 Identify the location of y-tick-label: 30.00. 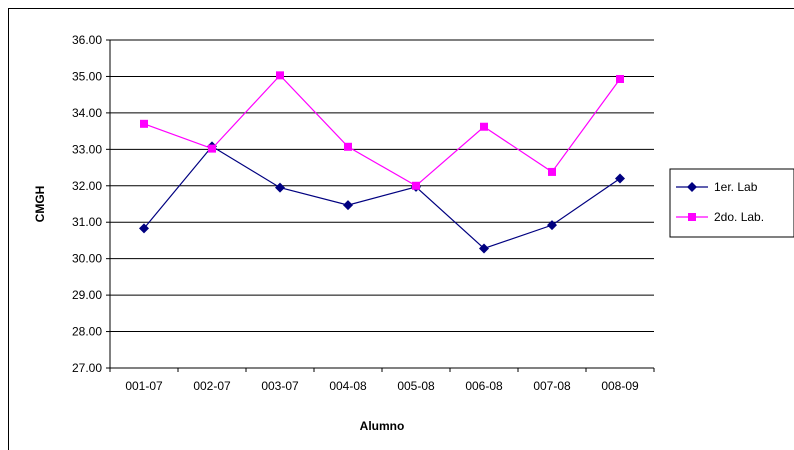
(87, 259).